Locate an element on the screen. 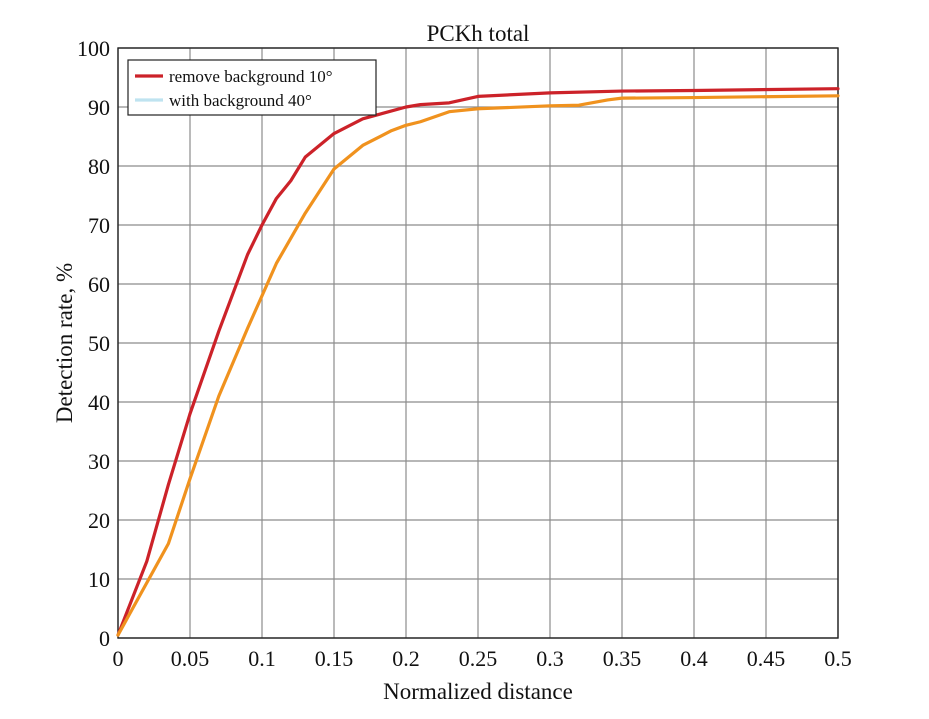 The image size is (929, 719). y-axis-label: Detection rate, % is located at coordinates (64, 343).